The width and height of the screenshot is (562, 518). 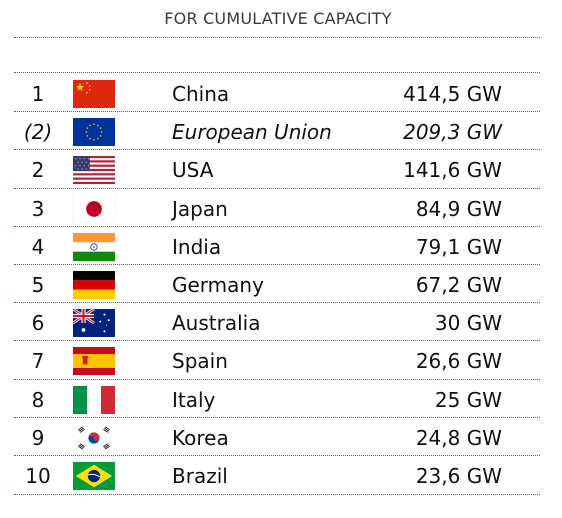 I want to click on table-row: 6, so click(x=277, y=323).